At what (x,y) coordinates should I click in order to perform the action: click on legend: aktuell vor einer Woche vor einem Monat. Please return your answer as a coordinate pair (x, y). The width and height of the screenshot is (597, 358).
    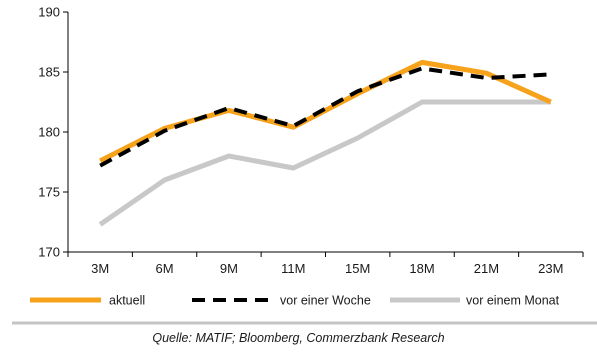
    Looking at the image, I should click on (295, 301).